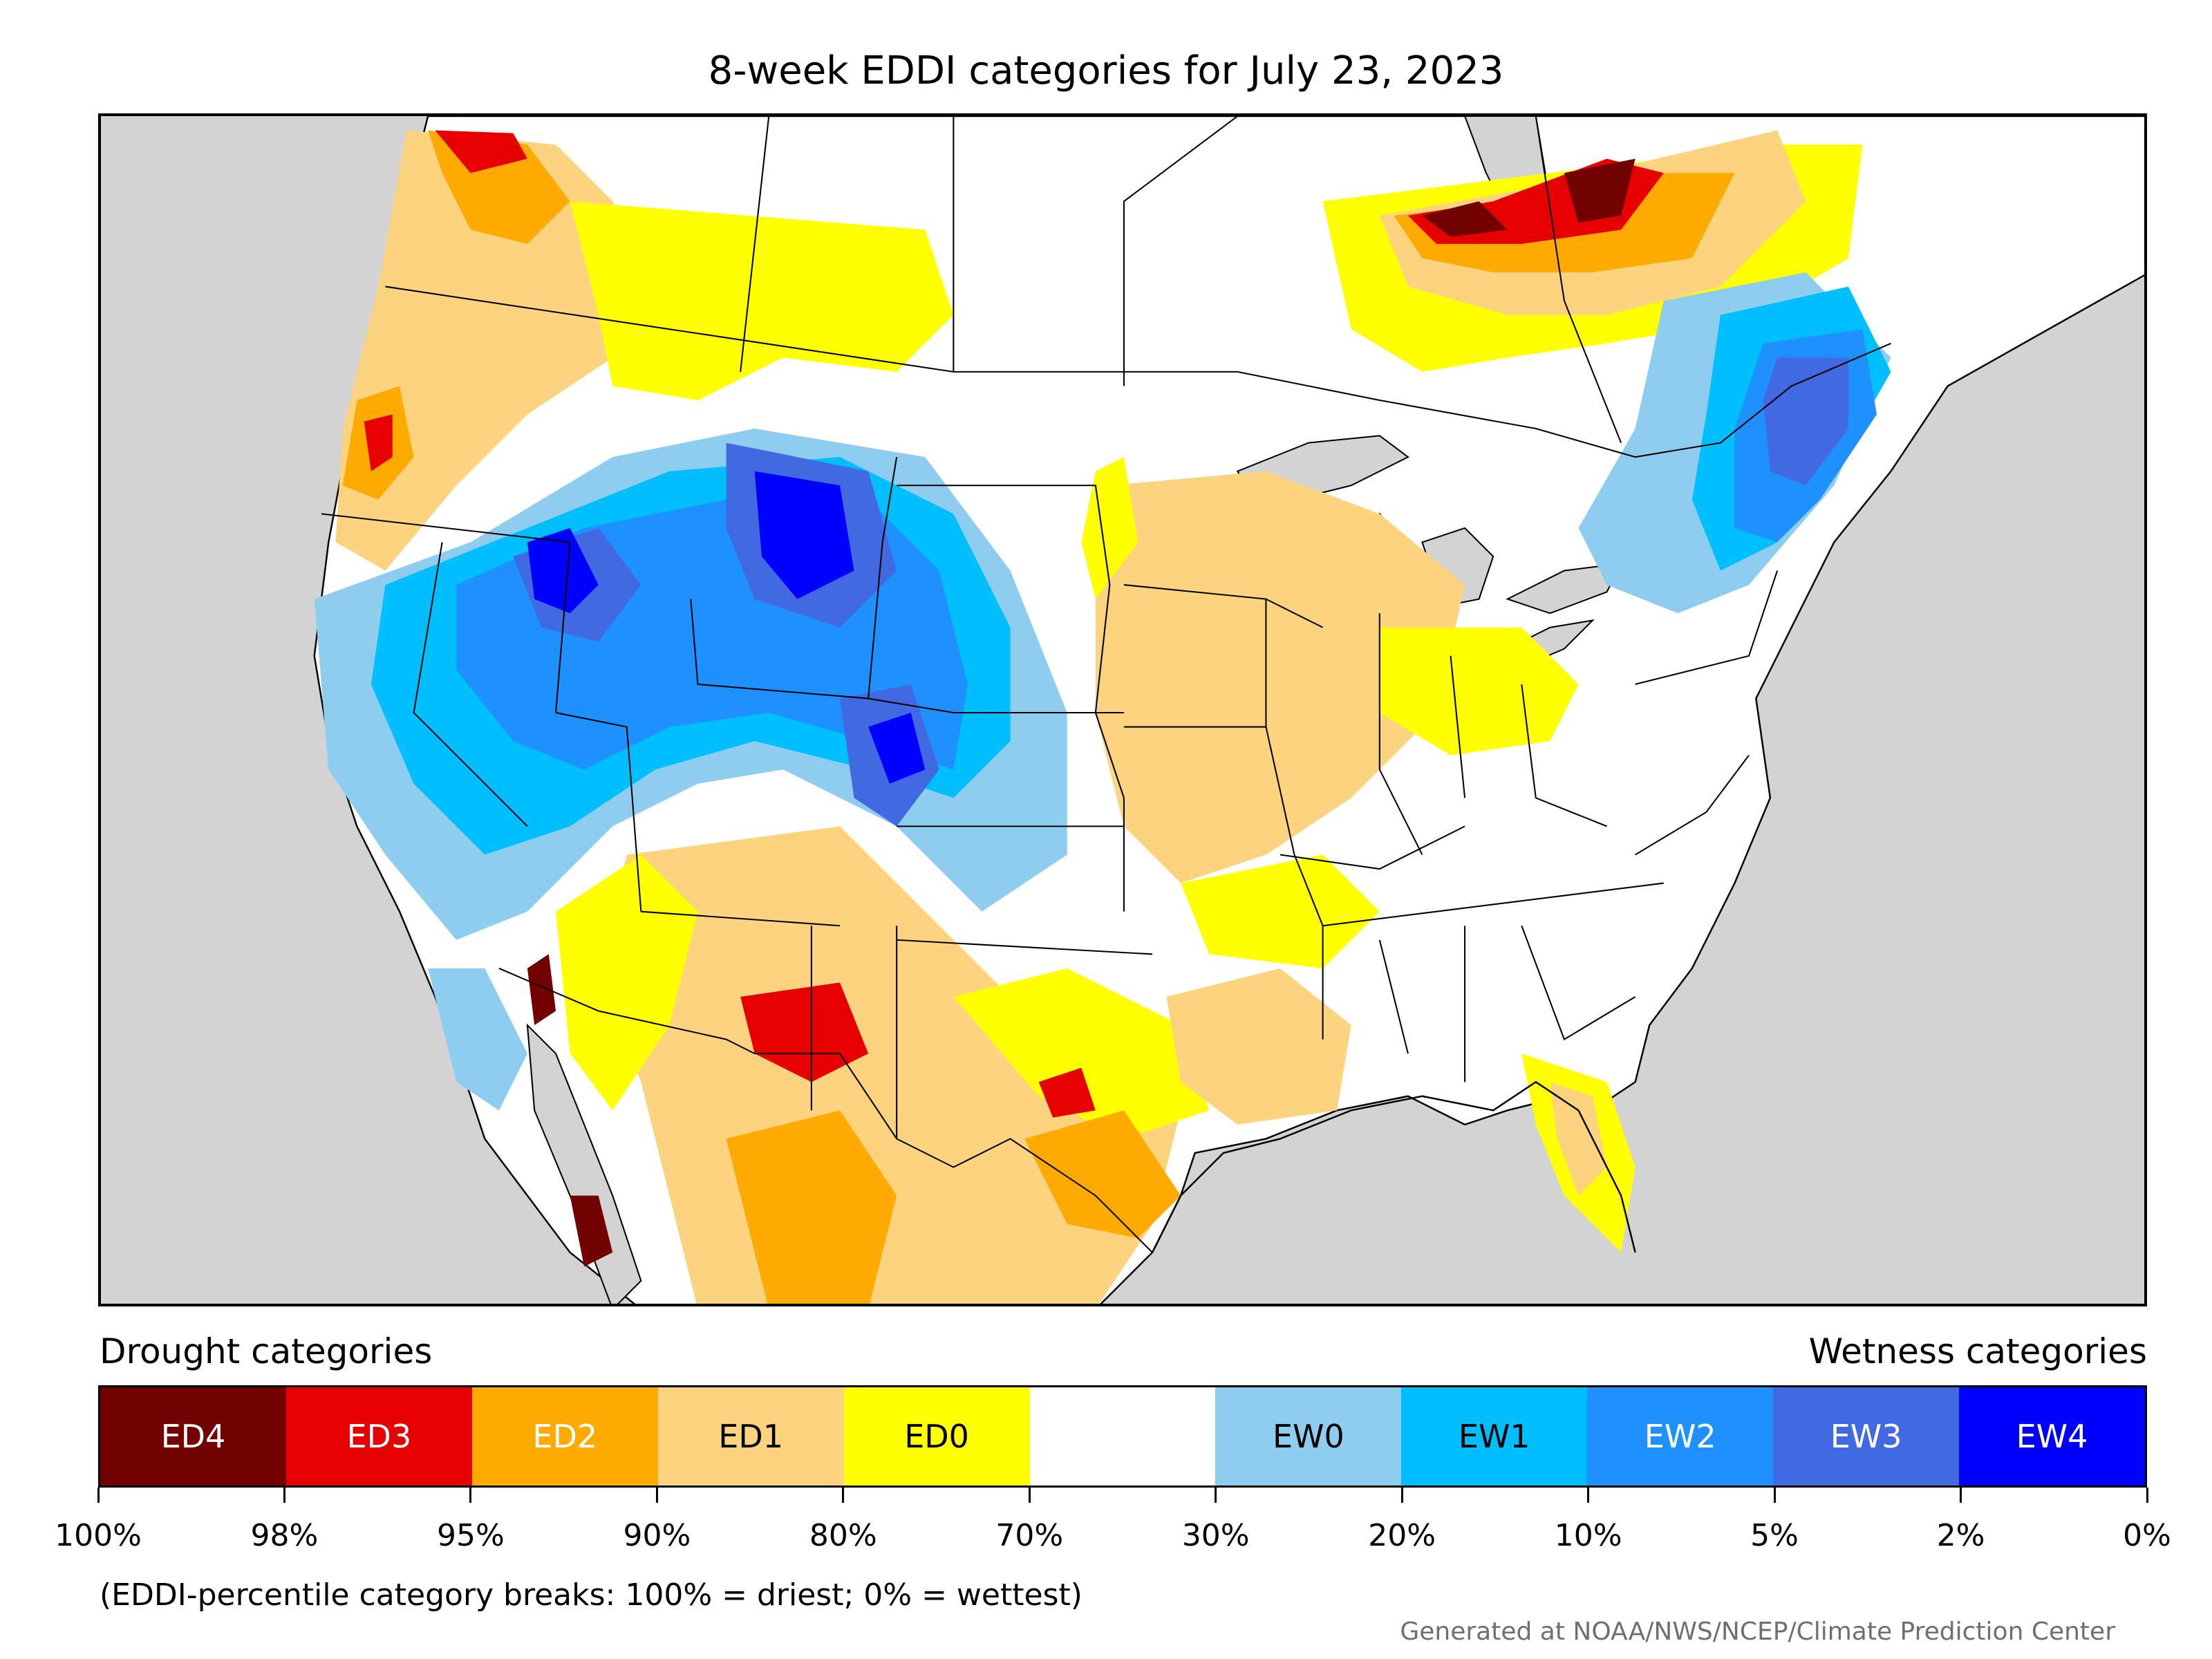 The width and height of the screenshot is (2212, 1659). Describe the element at coordinates (726, 627) in the screenshot. I see `ew4-patch-rockies` at that location.